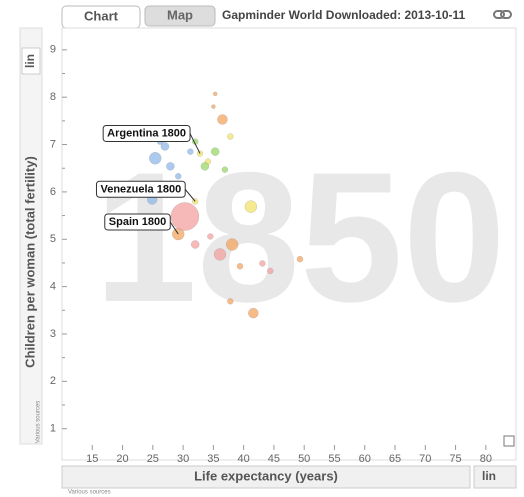  What do you see at coordinates (213, 459) in the screenshot?
I see `x-tick-label: 35` at bounding box center [213, 459].